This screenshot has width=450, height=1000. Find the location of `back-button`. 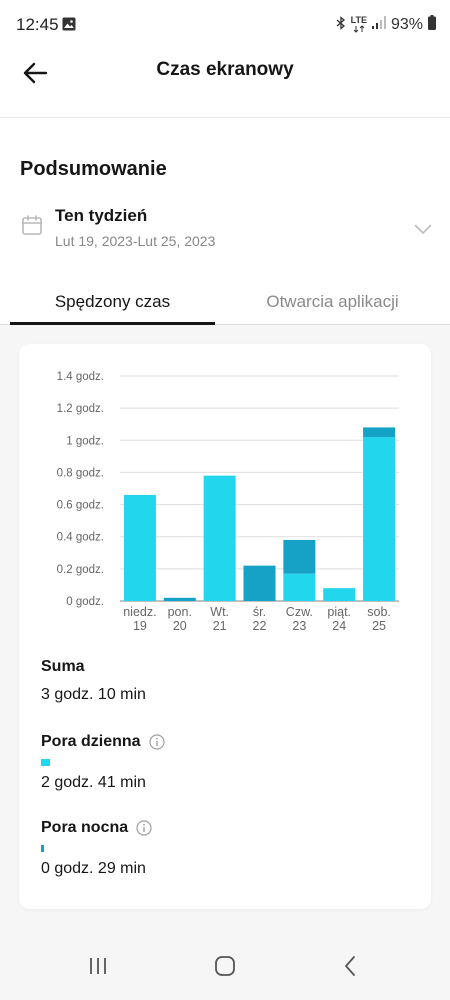

back-button is located at coordinates (35, 73).